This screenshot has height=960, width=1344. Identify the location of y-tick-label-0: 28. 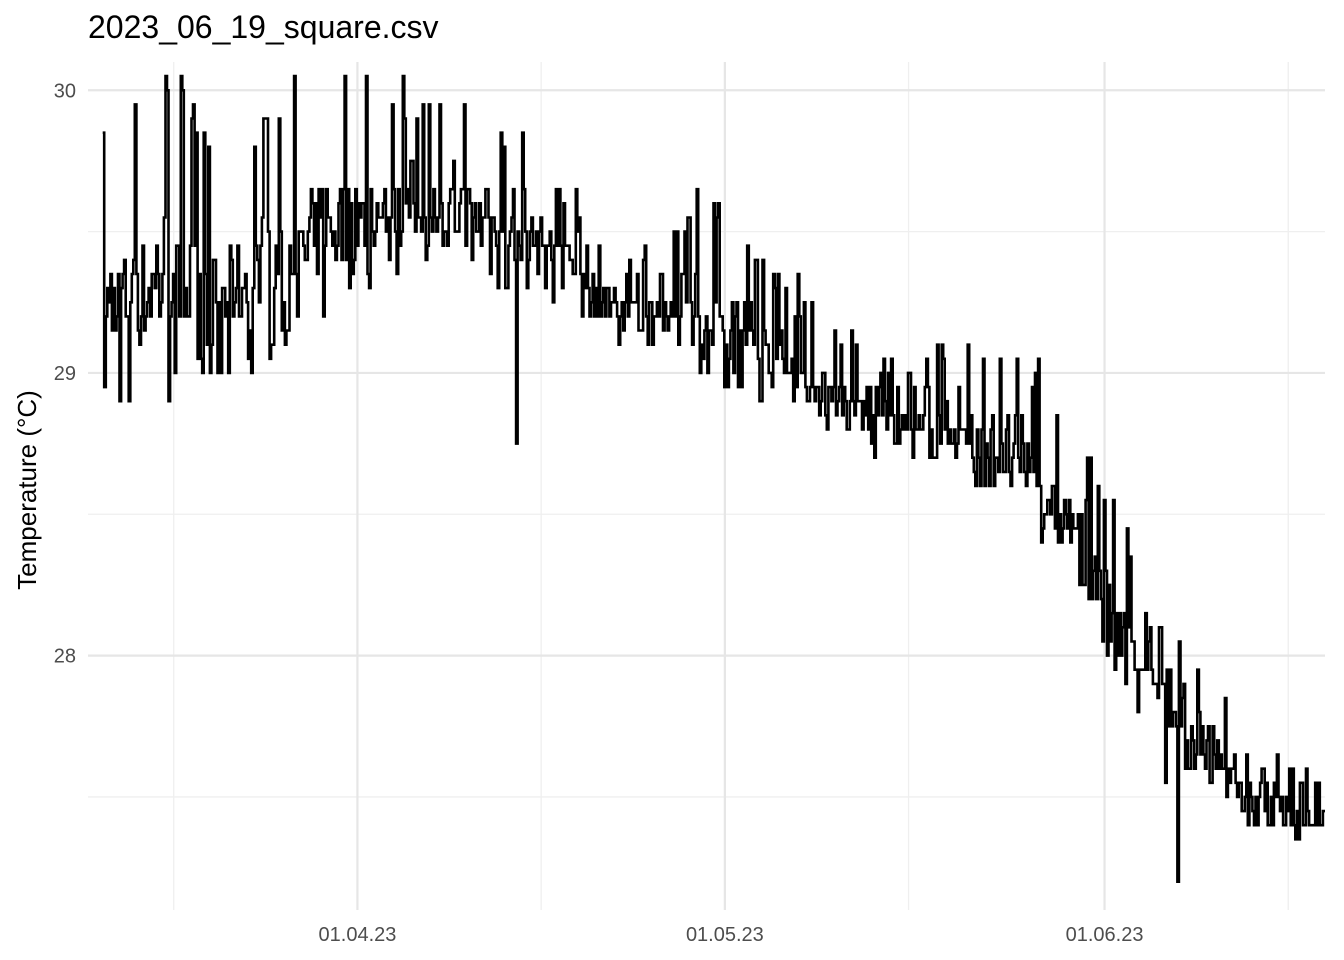
(65, 657).